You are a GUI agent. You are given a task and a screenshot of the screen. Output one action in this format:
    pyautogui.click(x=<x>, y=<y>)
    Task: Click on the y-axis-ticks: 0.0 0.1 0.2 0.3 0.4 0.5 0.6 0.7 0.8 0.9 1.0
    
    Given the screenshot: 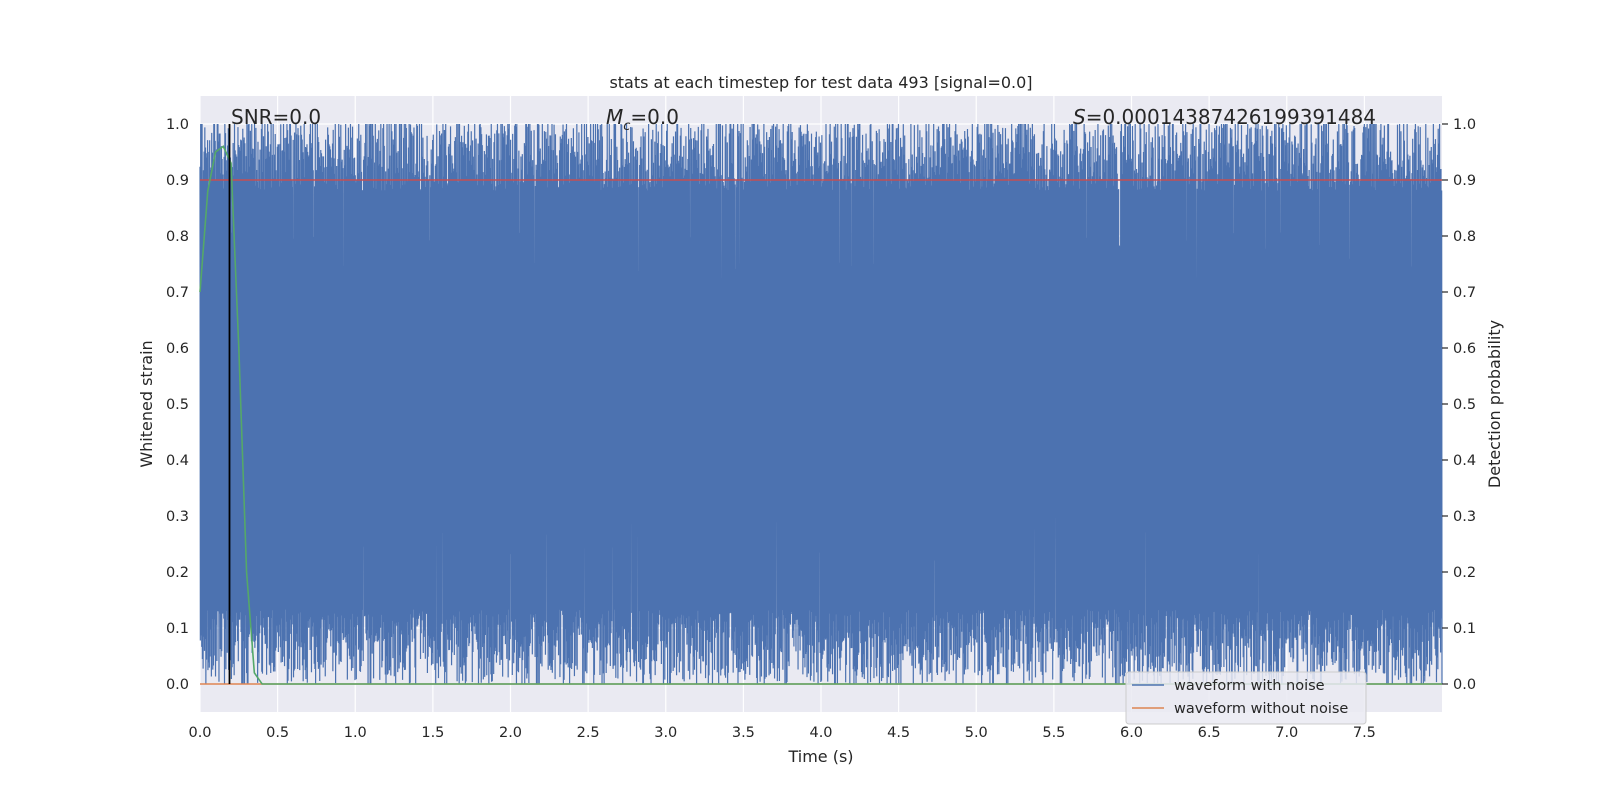 What is the action you would take?
    pyautogui.click(x=177, y=405)
    